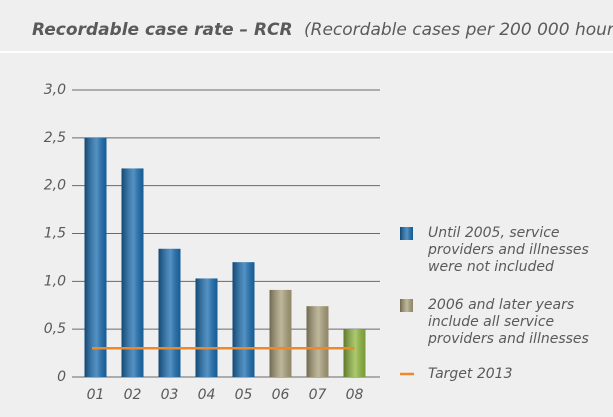  I want to click on y-tick-label: 0, so click(61, 377).